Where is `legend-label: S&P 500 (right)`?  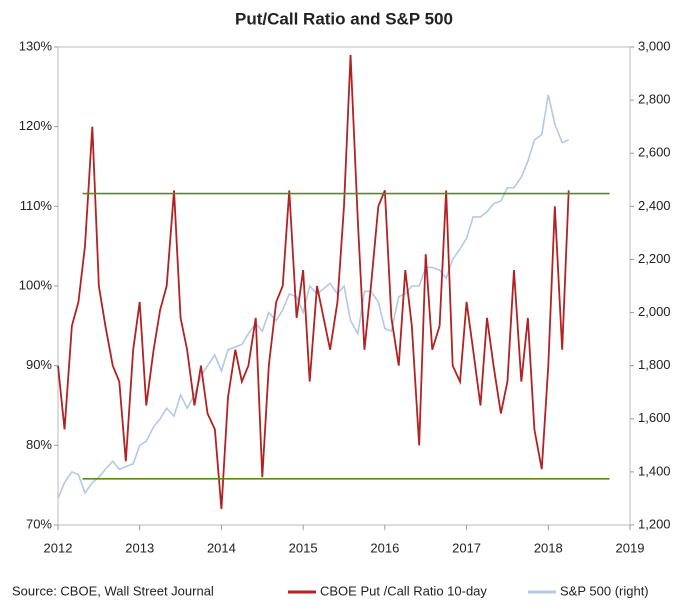 legend-label: S&P 500 (right) is located at coordinates (604, 590).